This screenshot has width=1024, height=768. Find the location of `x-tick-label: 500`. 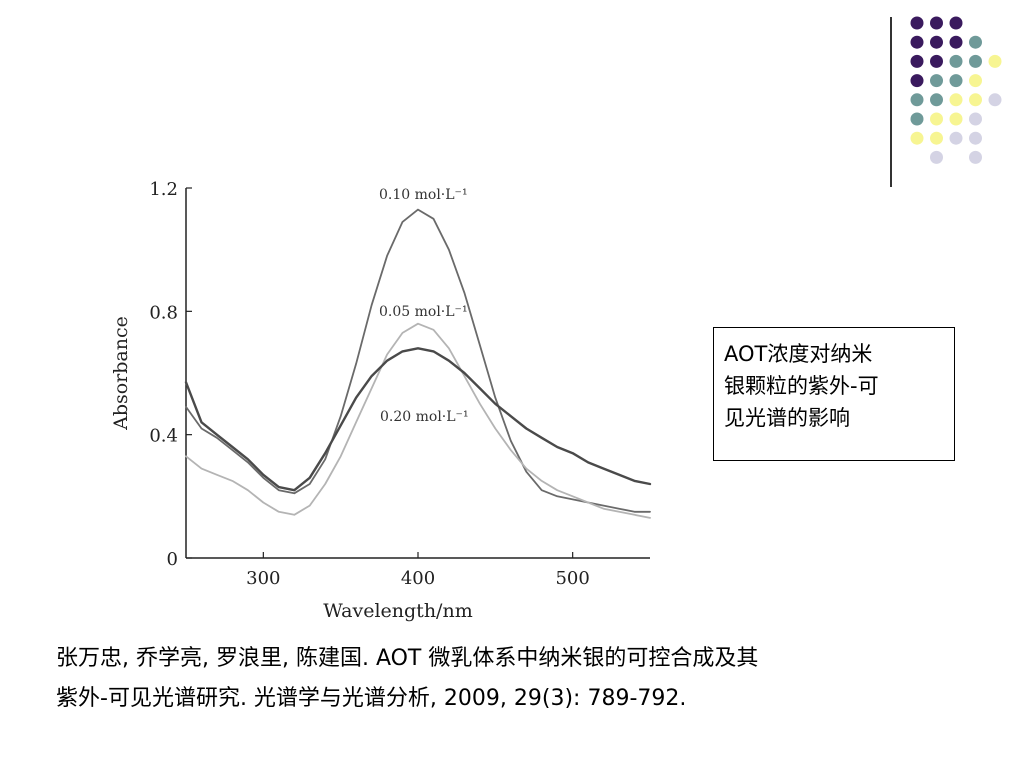

x-tick-label: 500 is located at coordinates (572, 578).